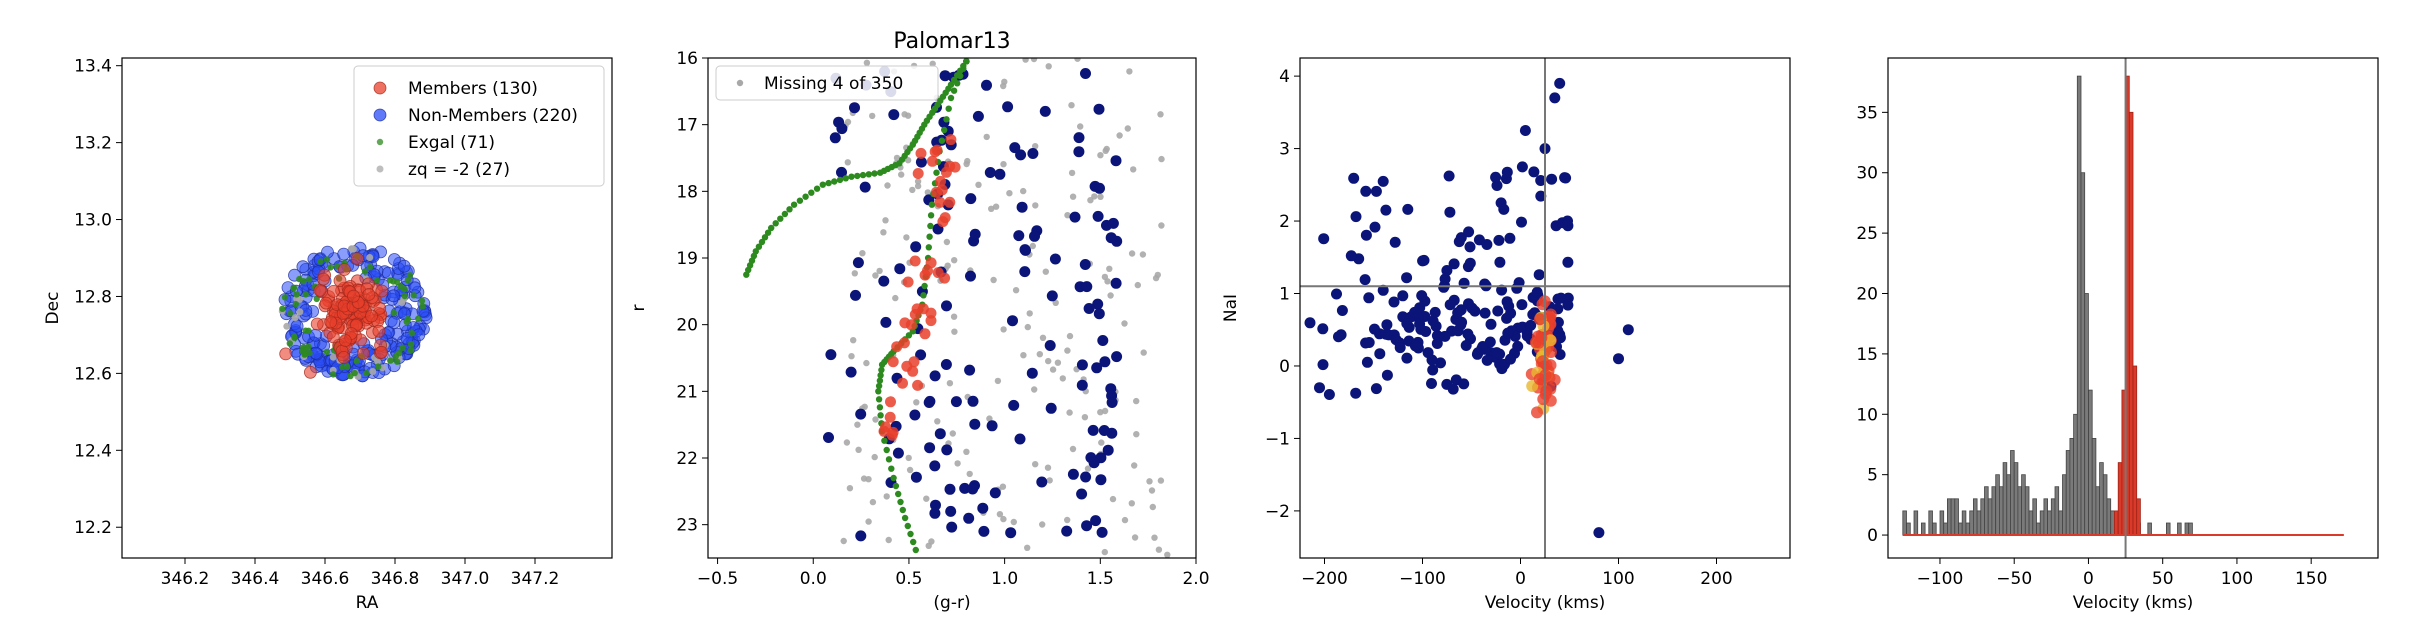 This screenshot has height=622, width=2416. Describe the element at coordinates (380, 115) in the screenshot. I see `legend-marker` at that location.